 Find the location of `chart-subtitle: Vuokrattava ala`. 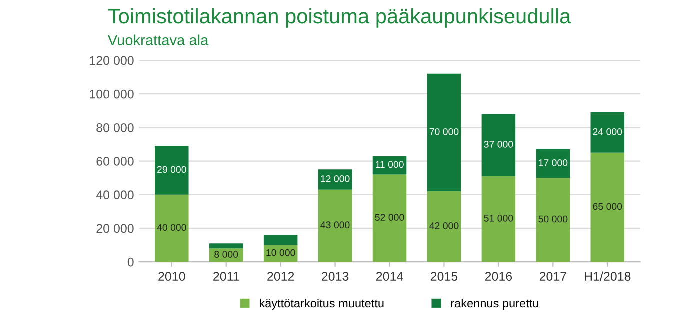

chart-subtitle: Vuokrattava ala is located at coordinates (158, 40).